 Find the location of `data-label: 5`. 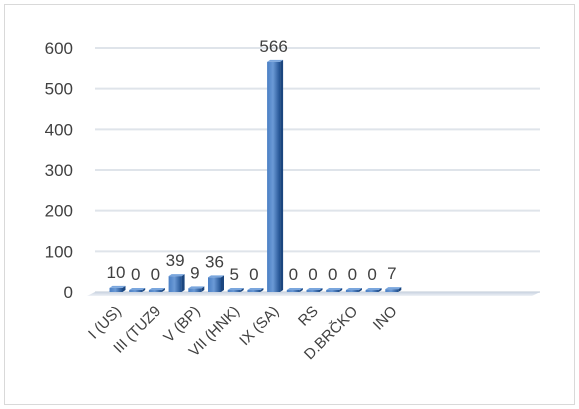

data-label: 5 is located at coordinates (233, 274).